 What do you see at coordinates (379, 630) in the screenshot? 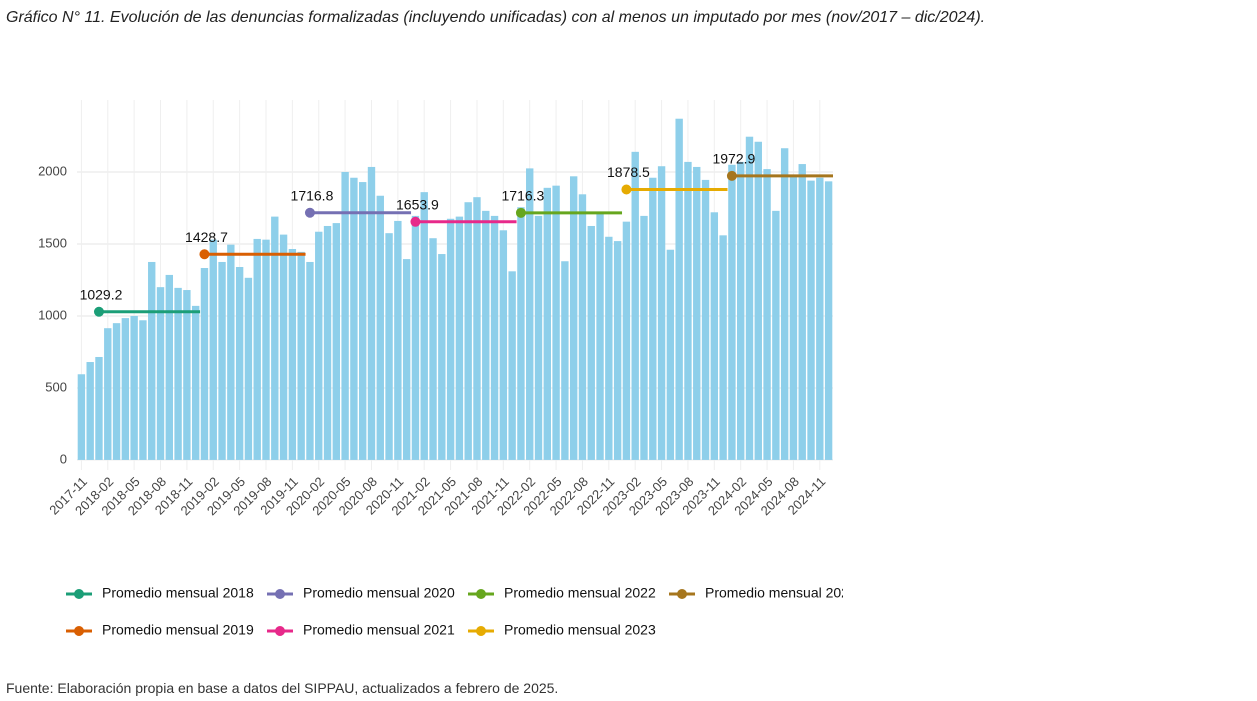
I see `legend-label: Promedio mensual 2021` at bounding box center [379, 630].